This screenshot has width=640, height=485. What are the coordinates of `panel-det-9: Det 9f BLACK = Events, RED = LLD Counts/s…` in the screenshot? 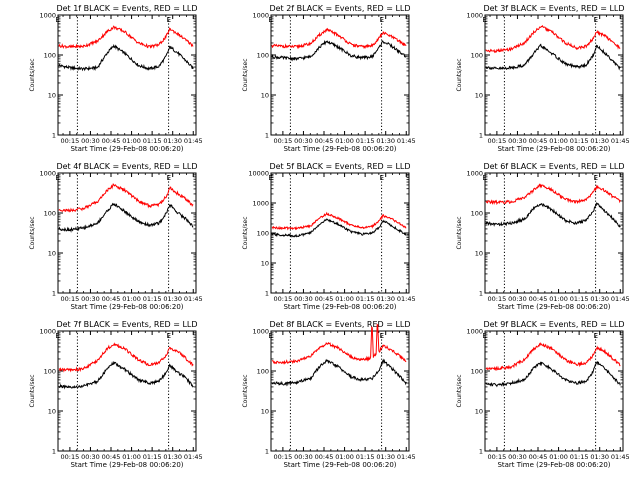 It's located at (543, 394).